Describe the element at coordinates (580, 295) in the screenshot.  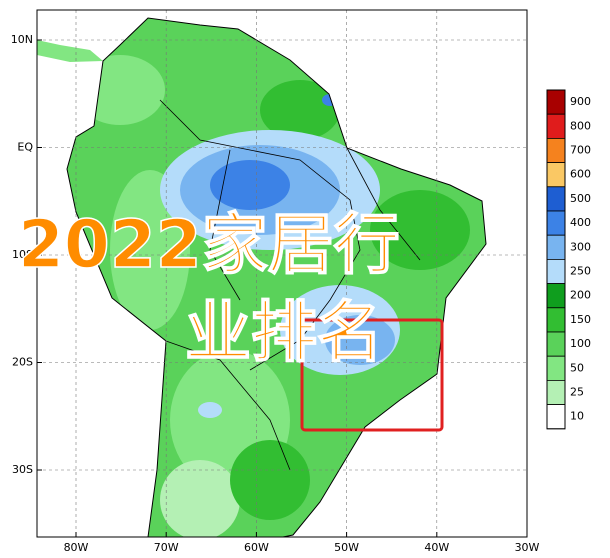
I see `legend-label: 200` at that location.